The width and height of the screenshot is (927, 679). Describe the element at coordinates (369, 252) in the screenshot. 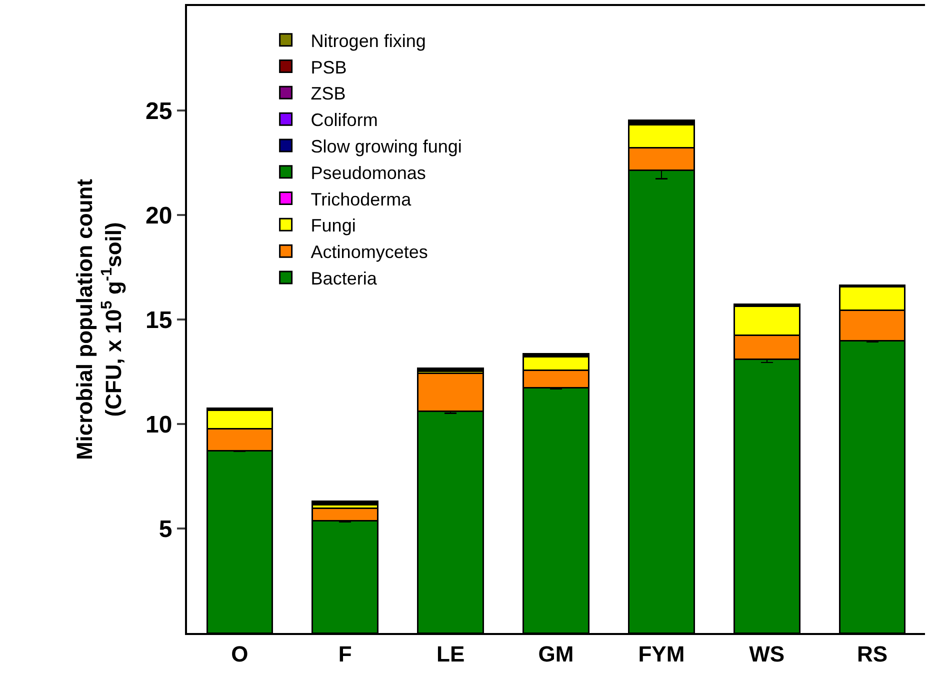

I see `legend-label: Actinomycetes` at that location.